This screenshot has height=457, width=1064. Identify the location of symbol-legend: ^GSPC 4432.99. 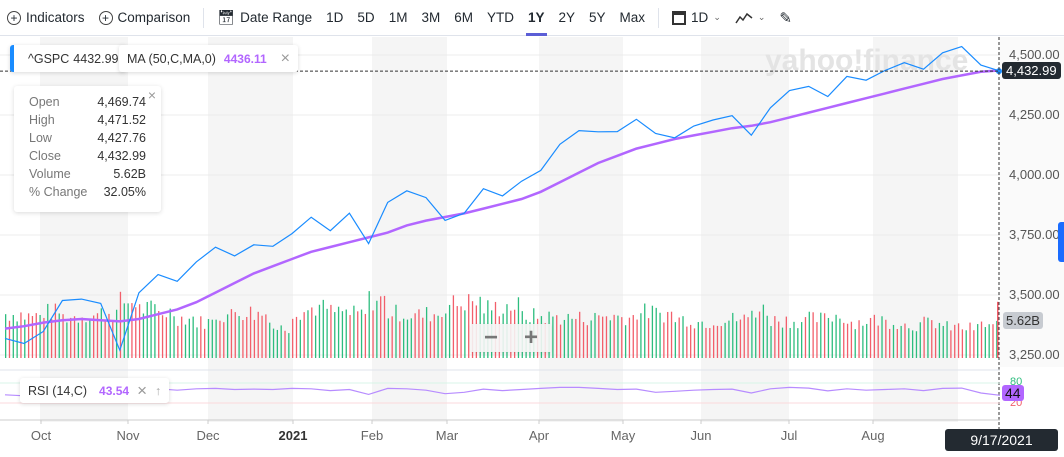
(68, 58).